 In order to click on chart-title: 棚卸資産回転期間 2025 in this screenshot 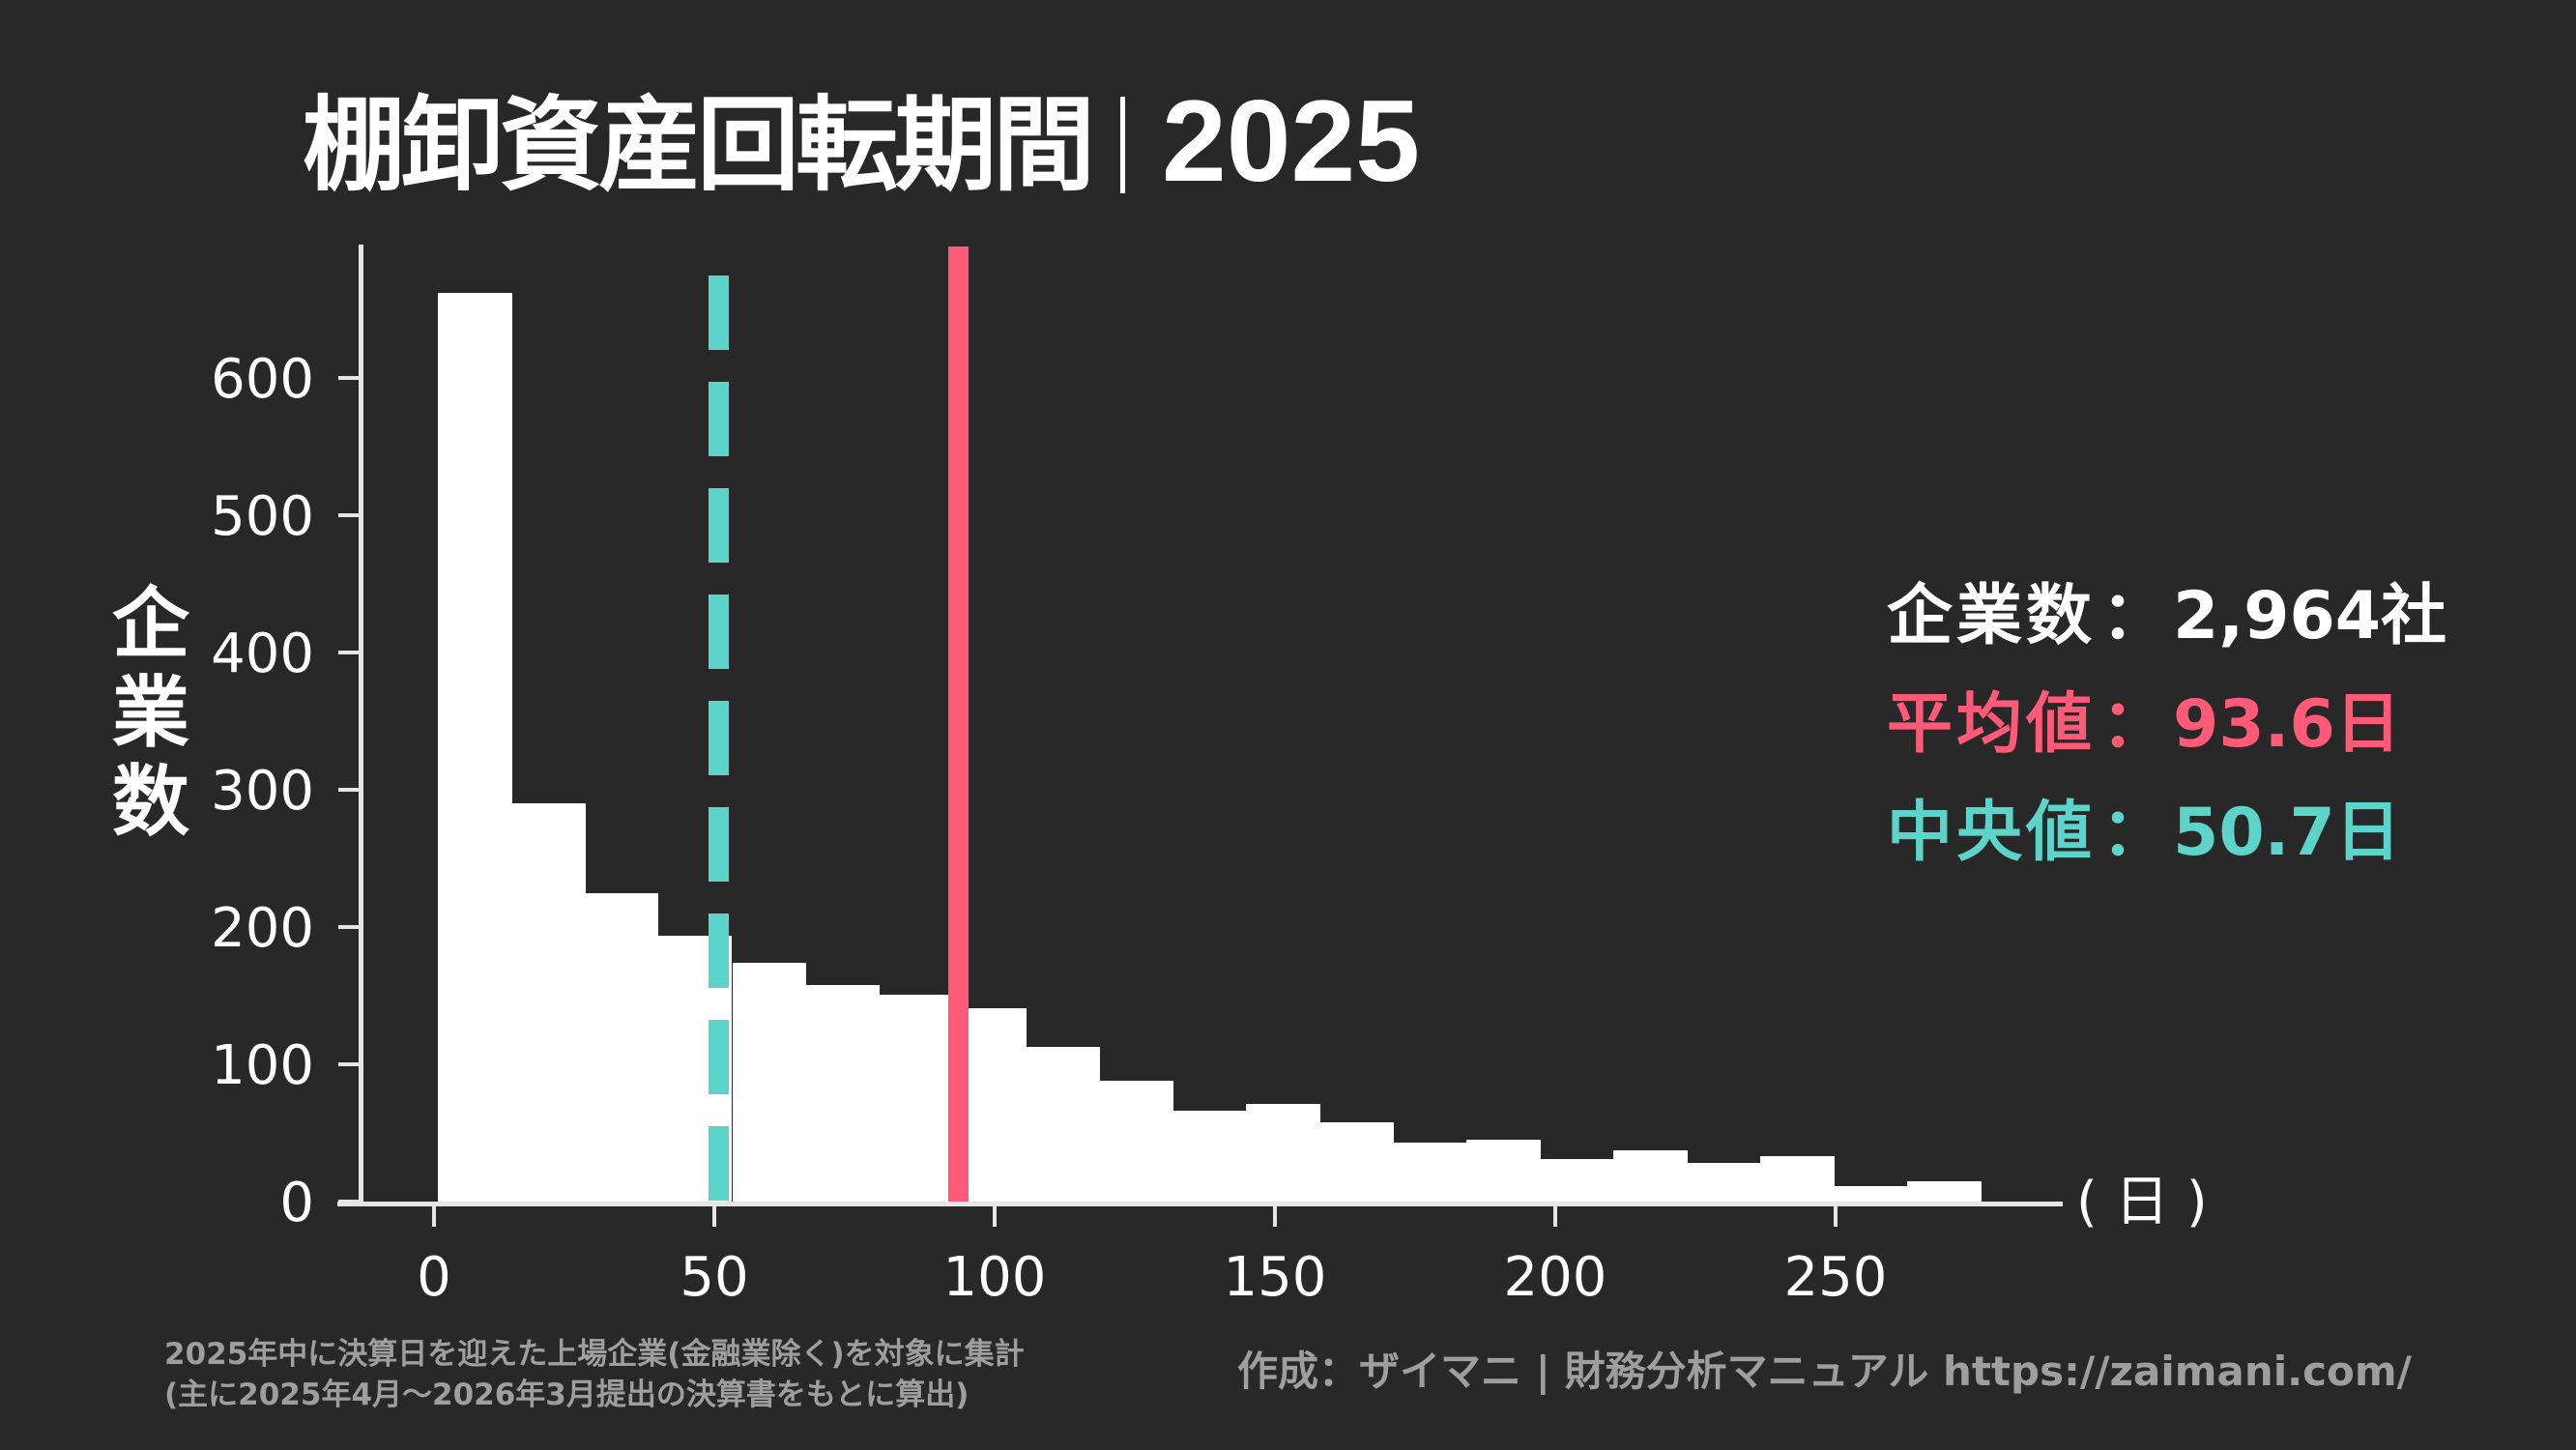, I will do `click(861, 141)`.